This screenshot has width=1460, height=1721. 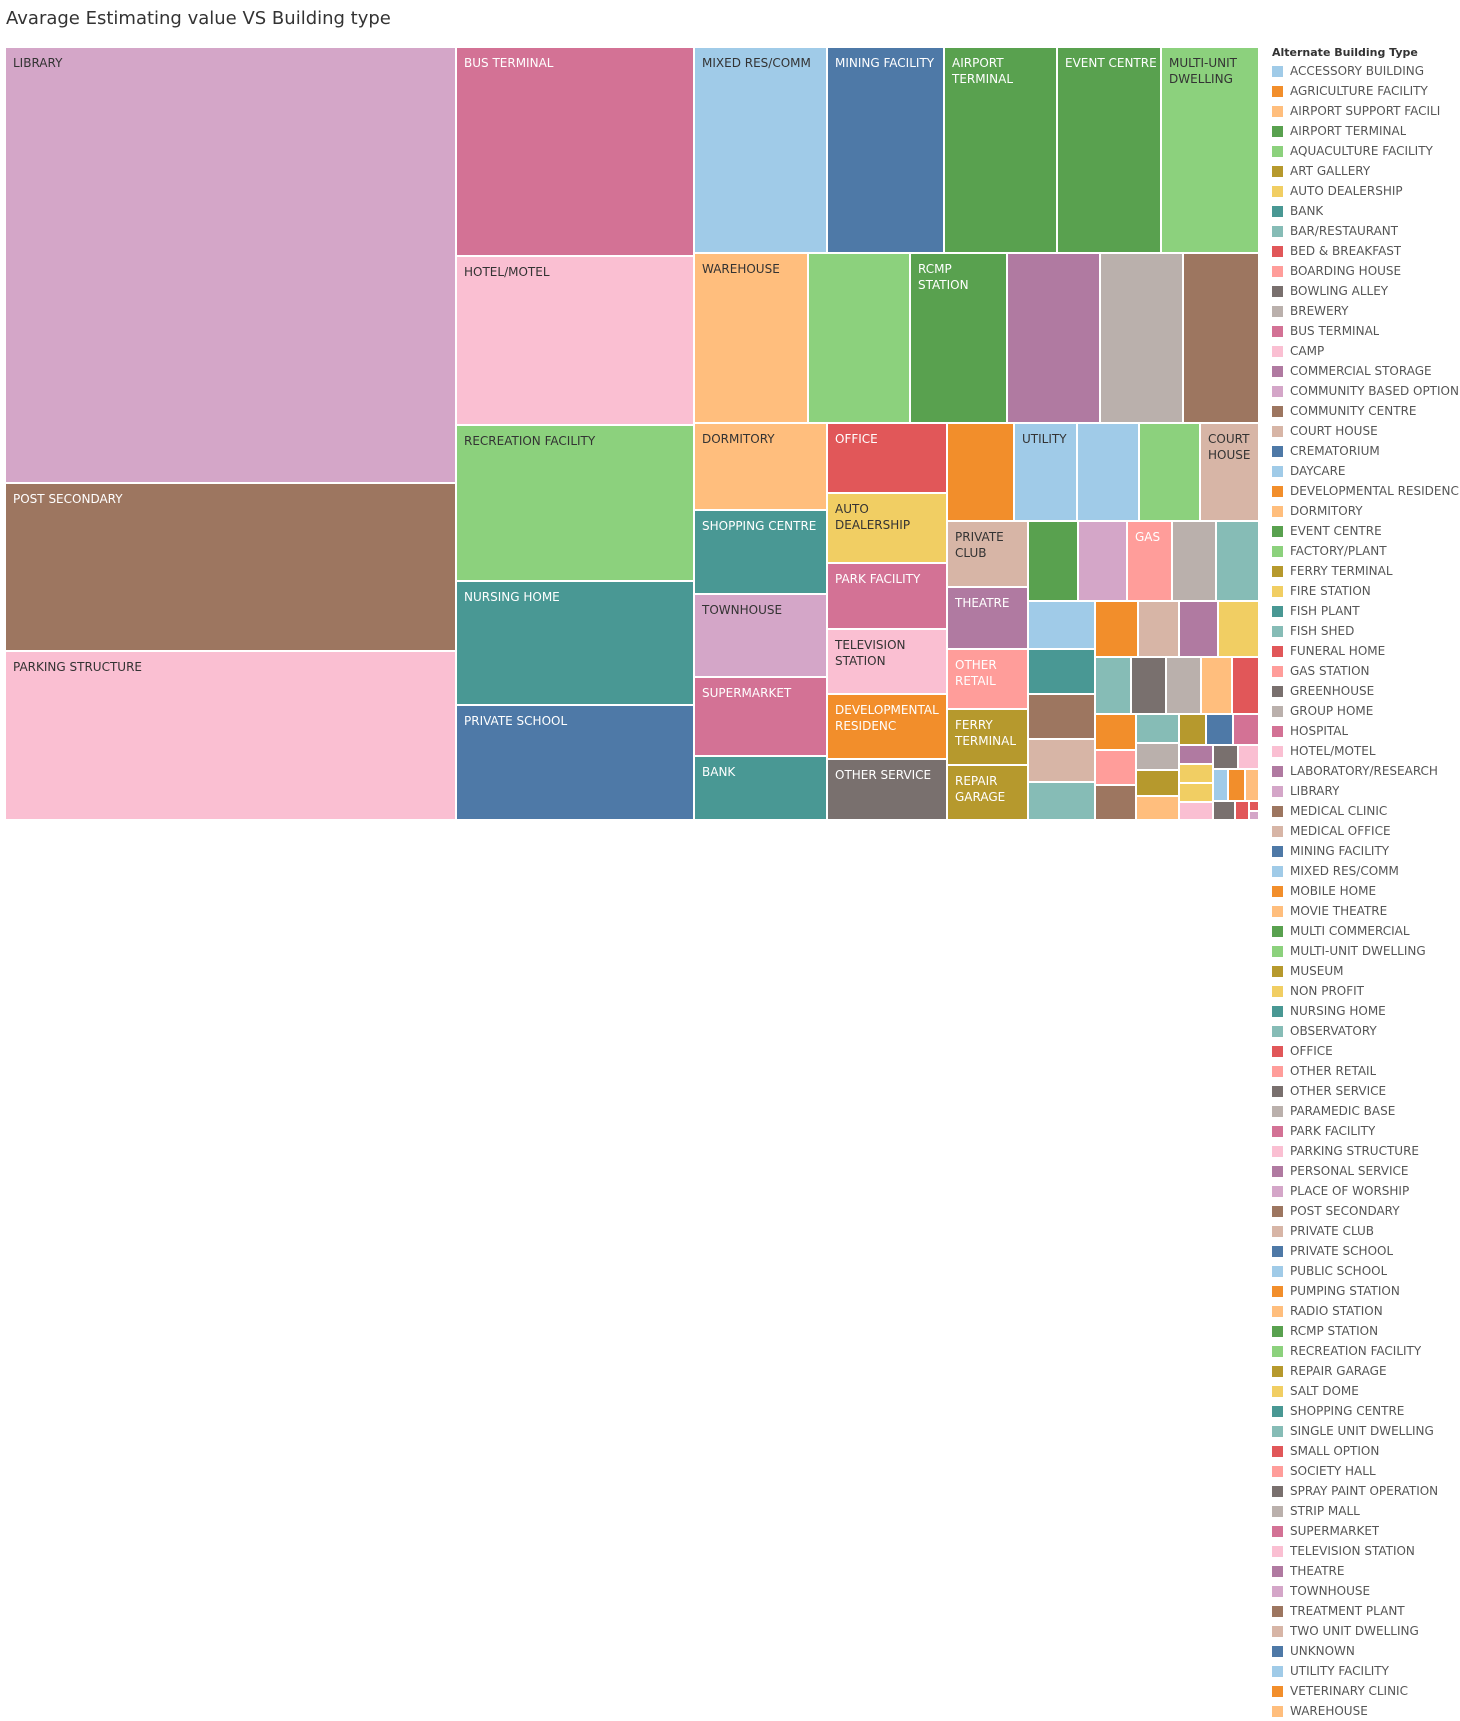 I want to click on legend-item: COURT HOUSE, so click(x=1366, y=431).